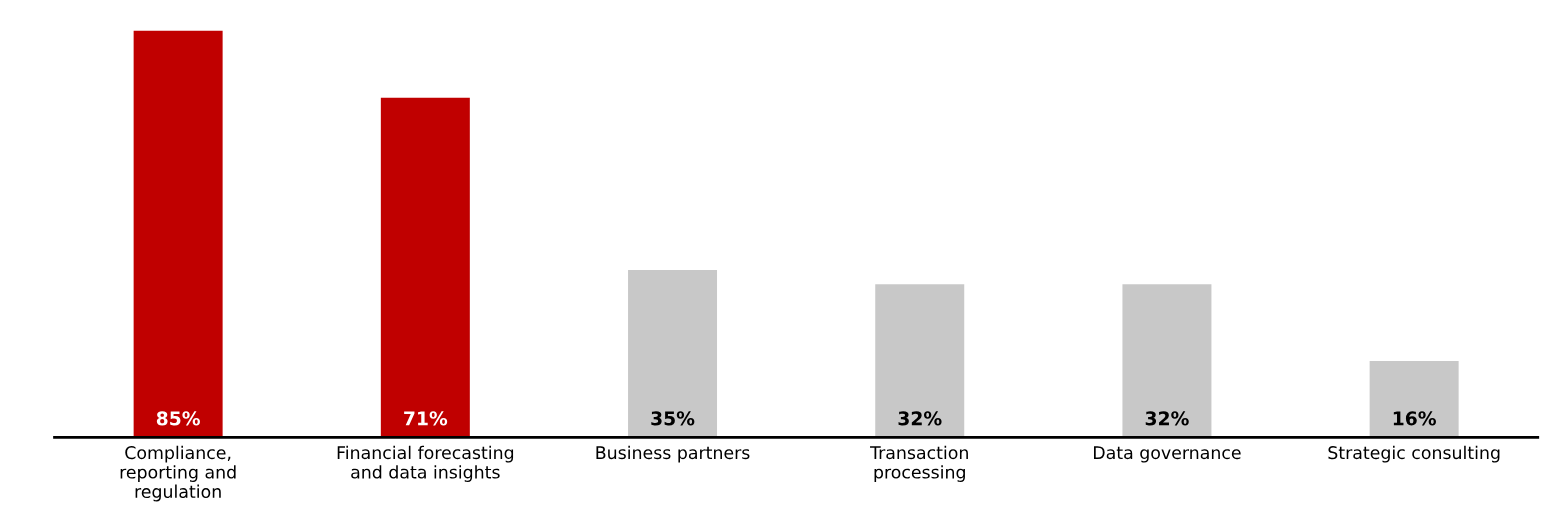 The width and height of the screenshot is (1558, 527). What do you see at coordinates (919, 463) in the screenshot?
I see `x-tick-label: Transaction processing` at bounding box center [919, 463].